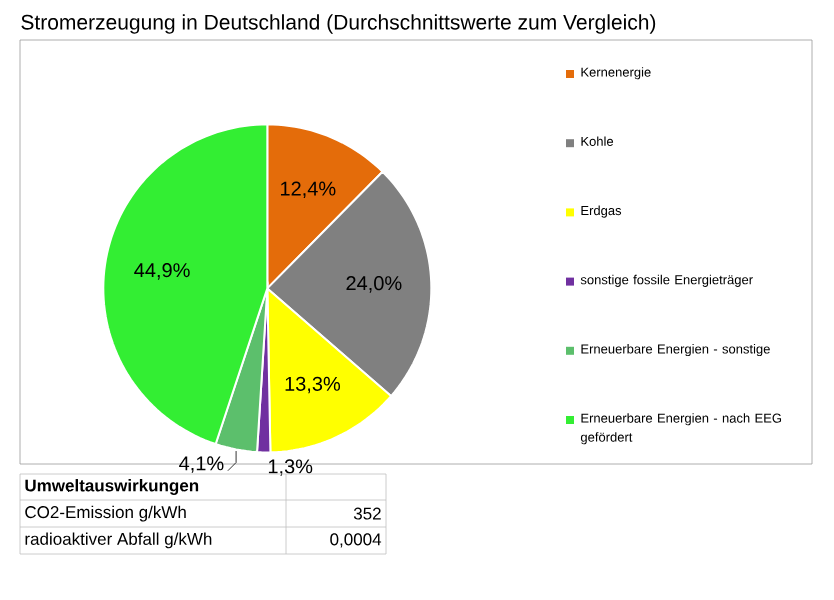 The width and height of the screenshot is (834, 600). I want to click on data-label: 12,4%, so click(308, 190).